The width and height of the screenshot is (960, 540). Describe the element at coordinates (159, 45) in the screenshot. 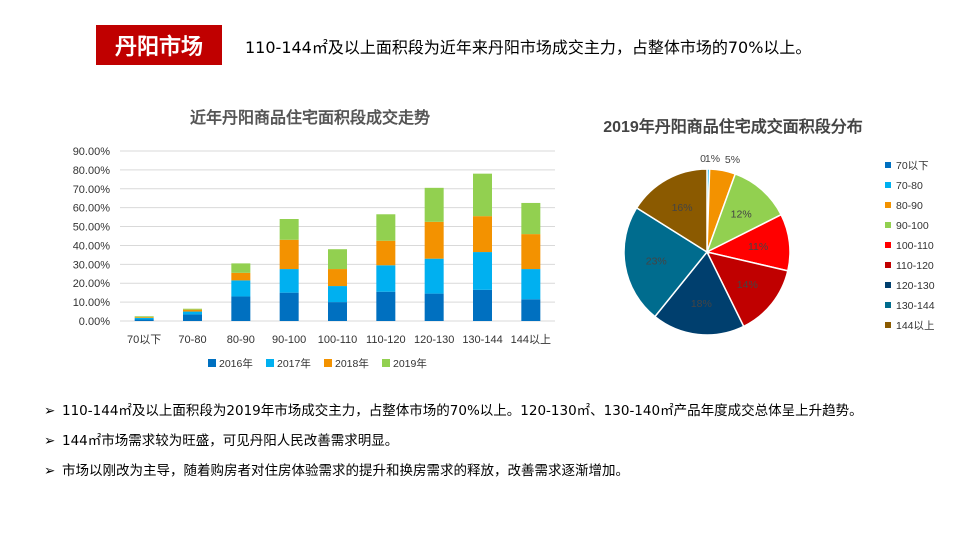

I see `section-badge: 丹阳市场` at that location.